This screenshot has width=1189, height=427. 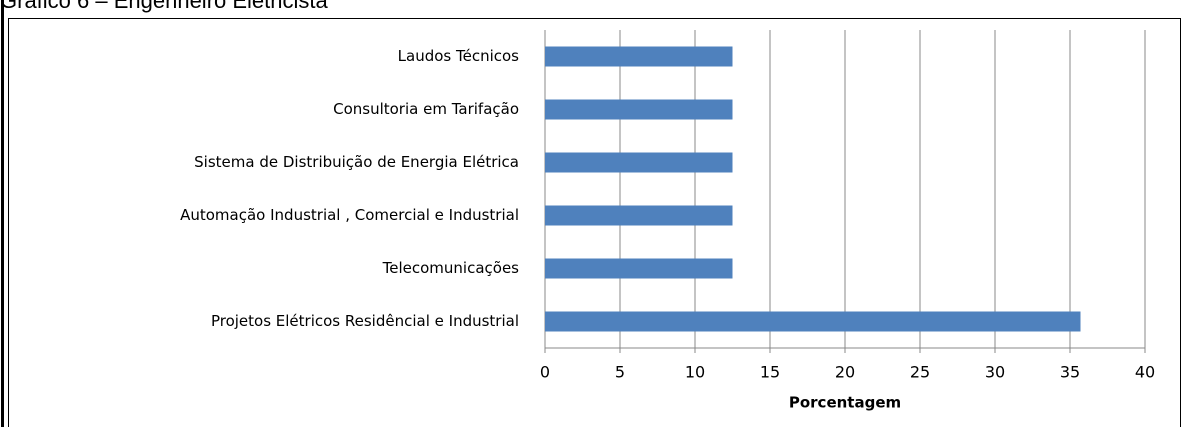 What do you see at coordinates (545, 372) in the screenshot?
I see `x-tick-label: 0` at bounding box center [545, 372].